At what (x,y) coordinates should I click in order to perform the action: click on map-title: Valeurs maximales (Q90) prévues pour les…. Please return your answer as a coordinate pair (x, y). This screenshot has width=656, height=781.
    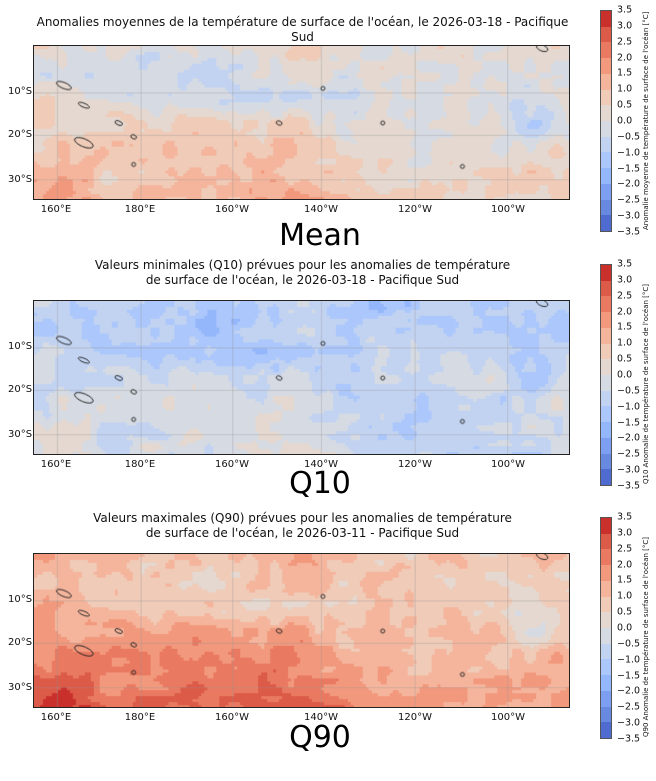
    Looking at the image, I should click on (302, 518).